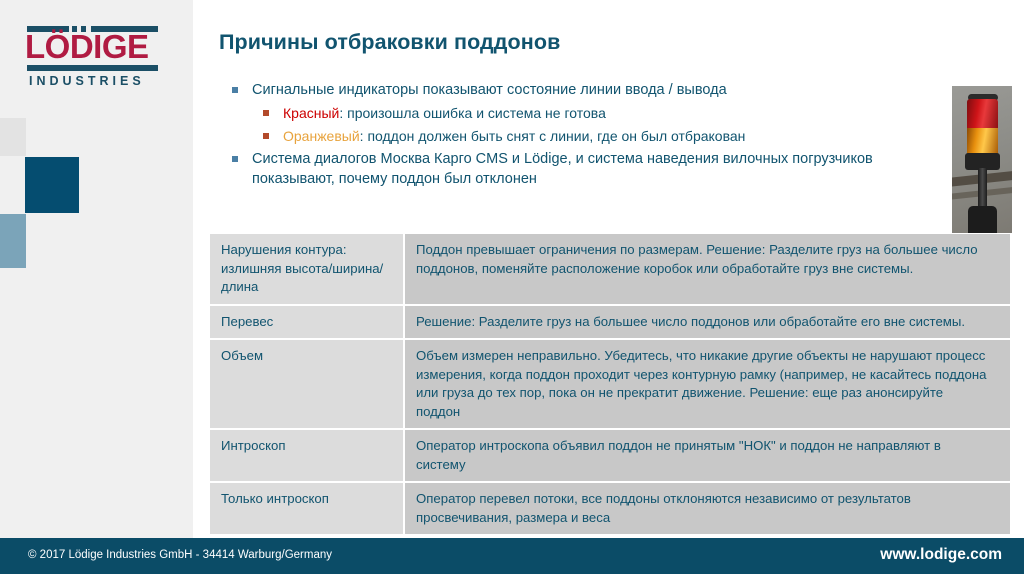  What do you see at coordinates (92, 29) in the screenshot?
I see `logo-bar-top` at bounding box center [92, 29].